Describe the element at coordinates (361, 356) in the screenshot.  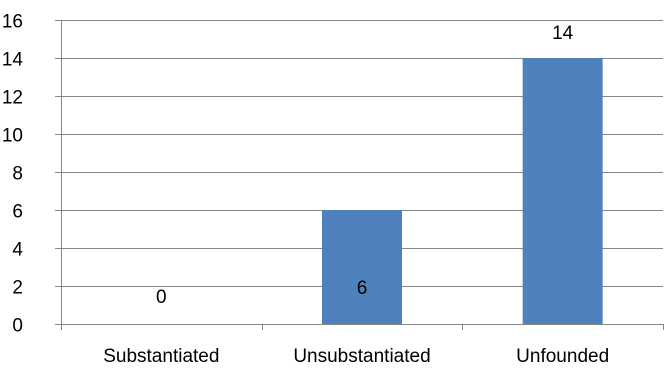
I see `x-category-label-unsubstantiated: Unsubstantiated` at that location.